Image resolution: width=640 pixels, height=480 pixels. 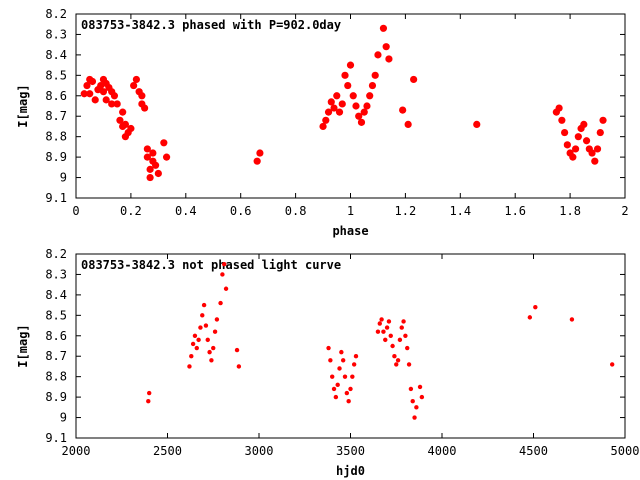 What do you see at coordinates (23, 345) in the screenshot?
I see `y-axis-label: I[mag]` at bounding box center [23, 345].